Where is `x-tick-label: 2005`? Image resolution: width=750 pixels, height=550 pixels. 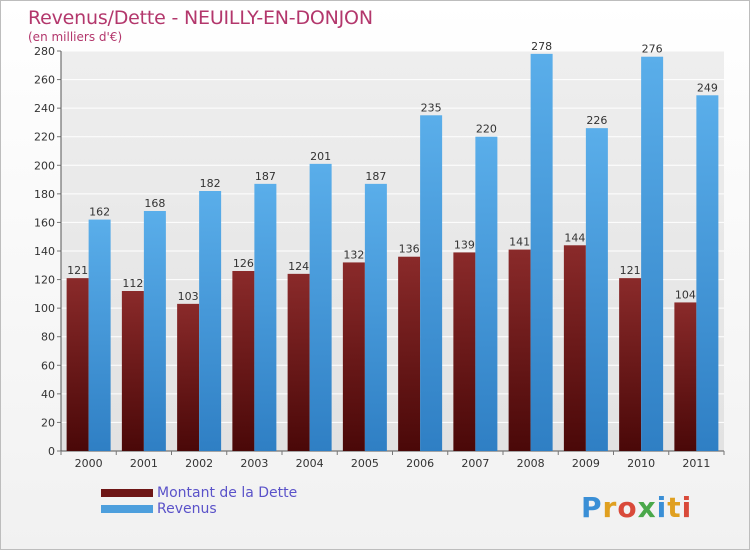 x-tick-label: 2005 is located at coordinates (365, 463).